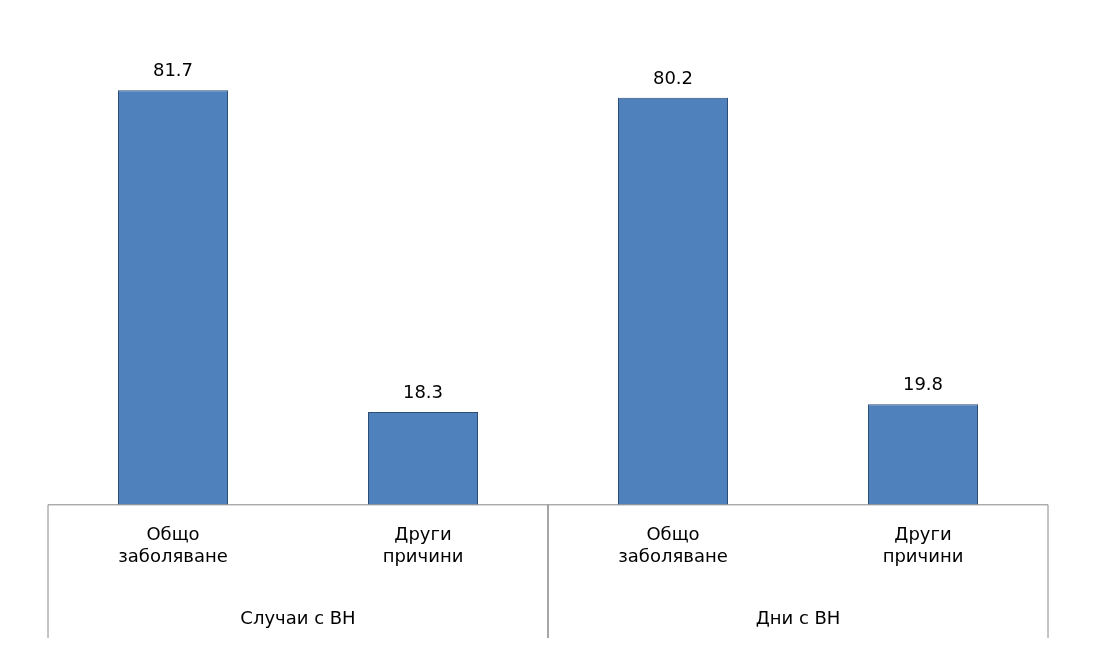 This screenshot has width=1097, height=658. What do you see at coordinates (423, 391) in the screenshot?
I see `data-label: 18.3` at bounding box center [423, 391].